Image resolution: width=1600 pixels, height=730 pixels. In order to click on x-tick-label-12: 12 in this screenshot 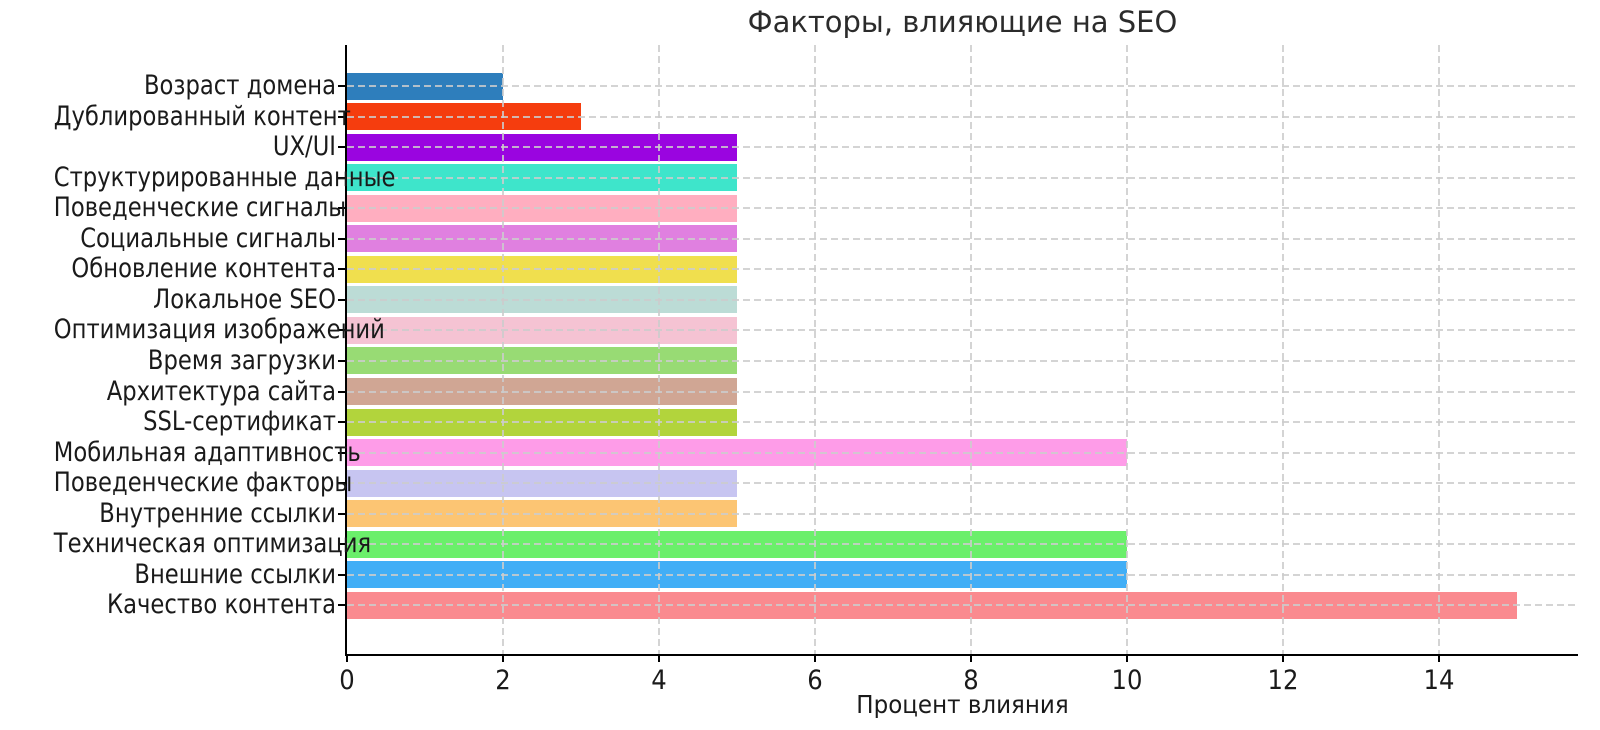, I will do `click(1283, 680)`.